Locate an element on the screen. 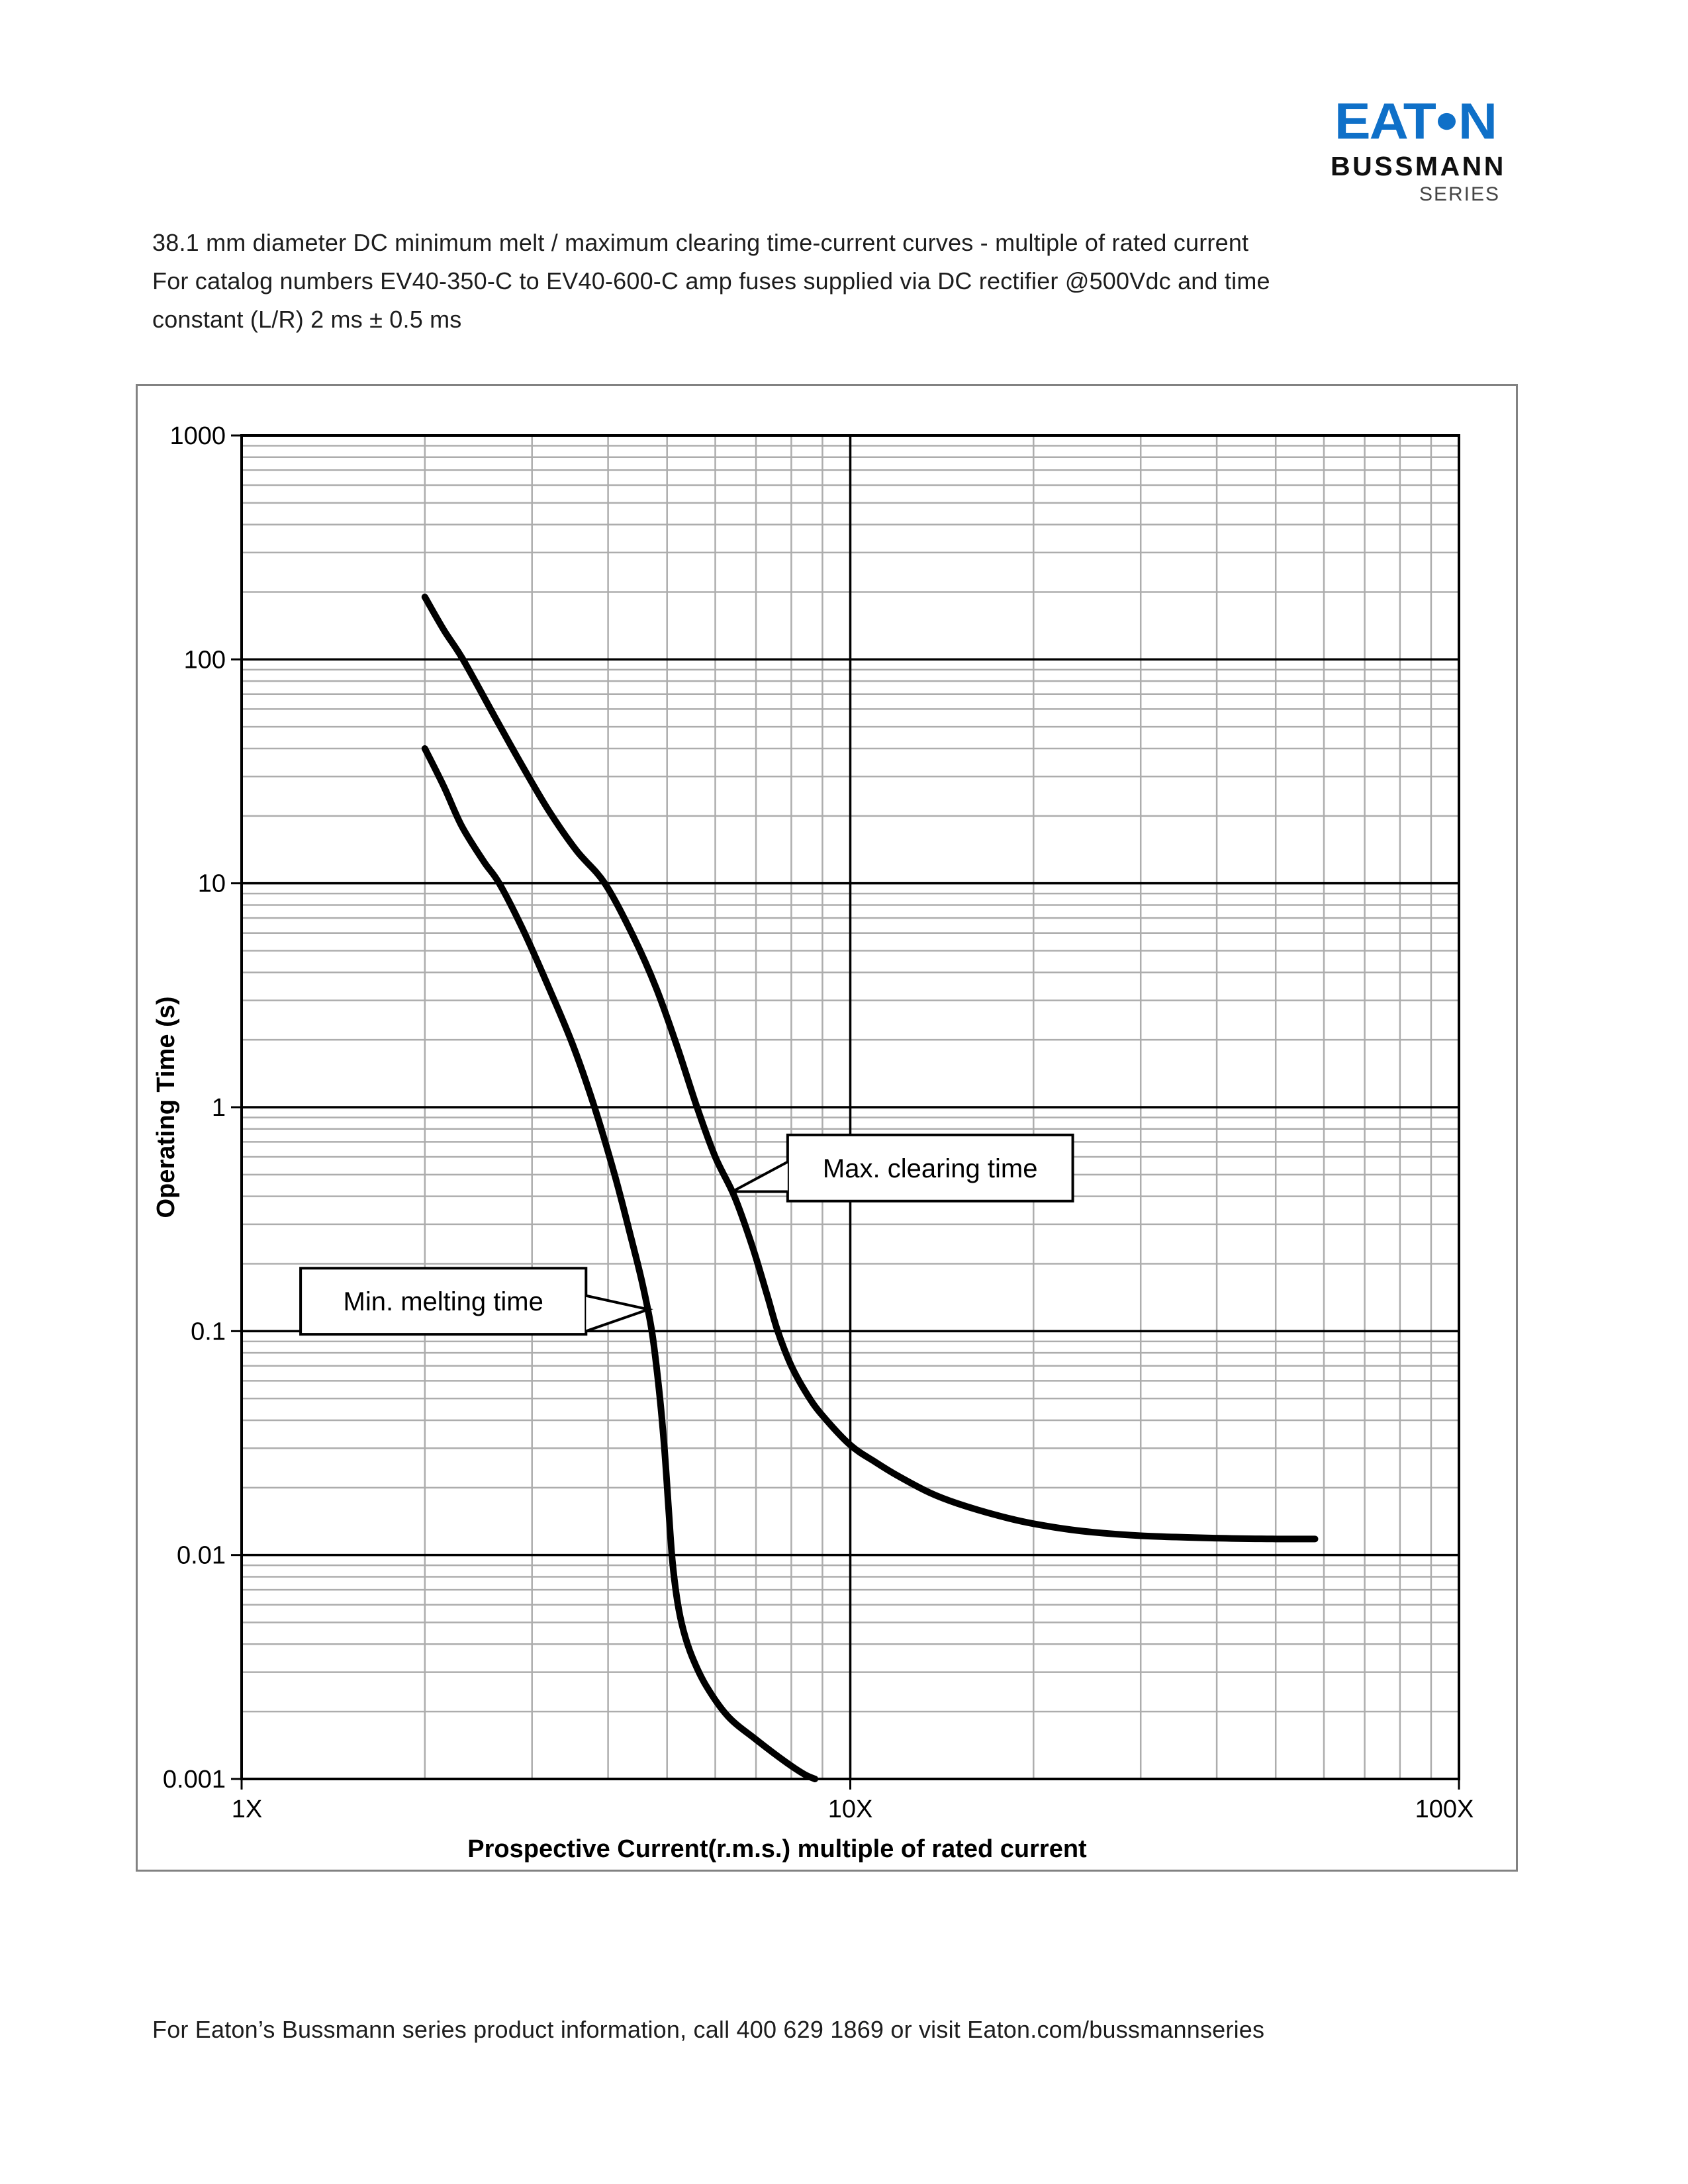 This screenshot has width=1688, height=2184. eaton-wordmark-left: EAT is located at coordinates (1385, 121).